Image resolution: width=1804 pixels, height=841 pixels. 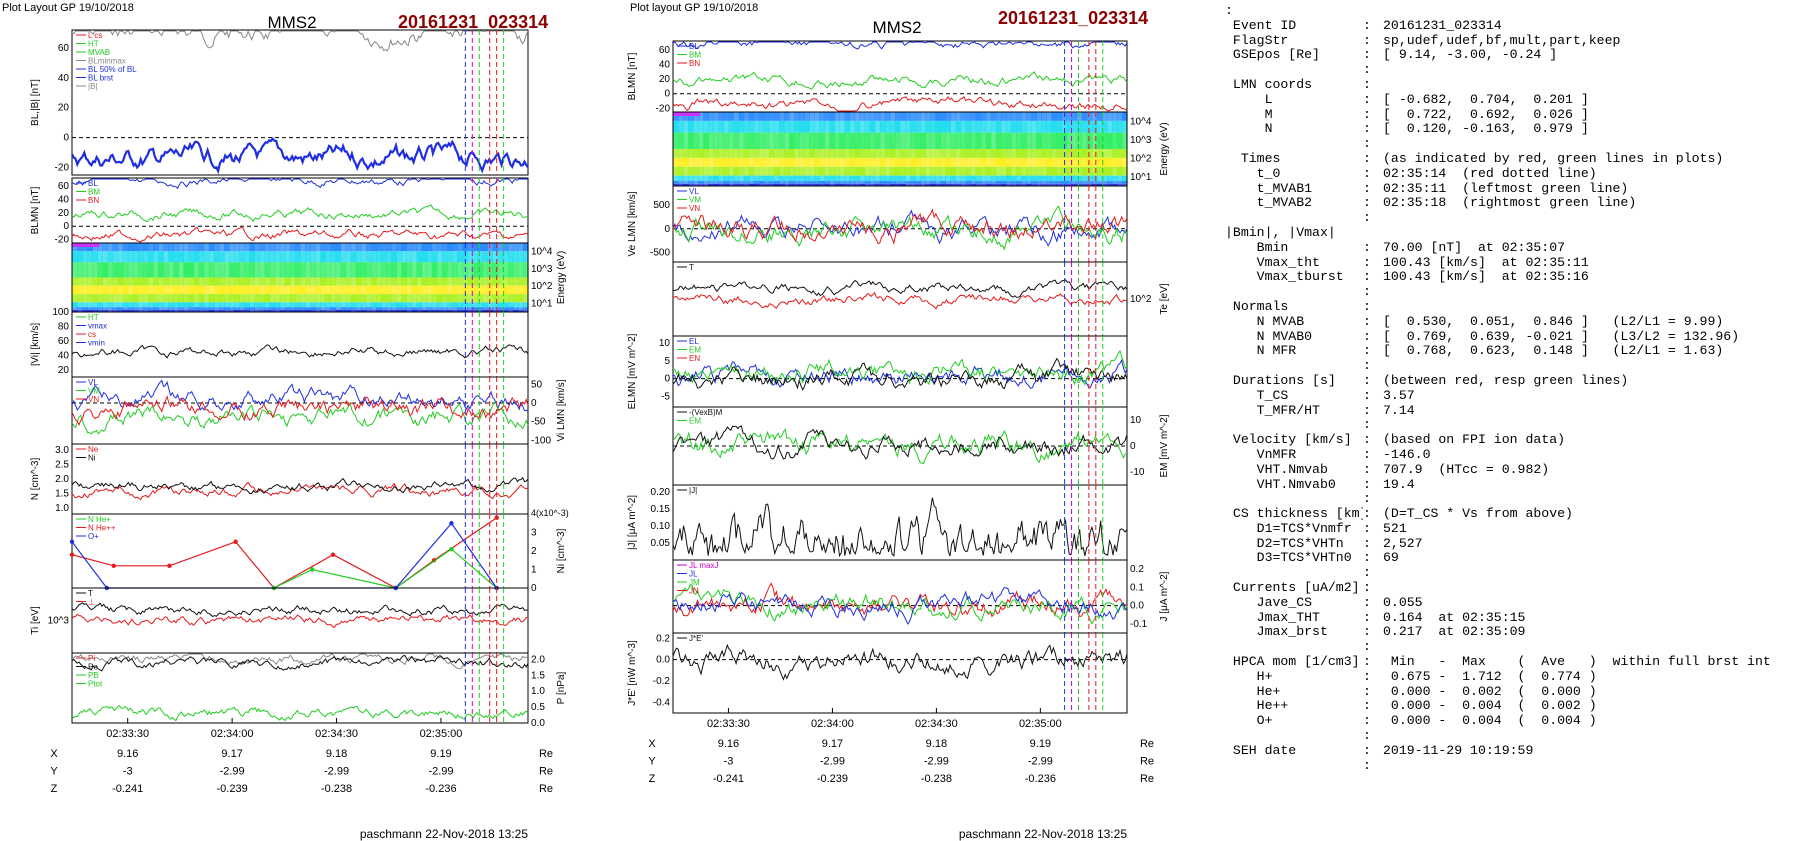 I want to click on info-value, so click(x=1591, y=588).